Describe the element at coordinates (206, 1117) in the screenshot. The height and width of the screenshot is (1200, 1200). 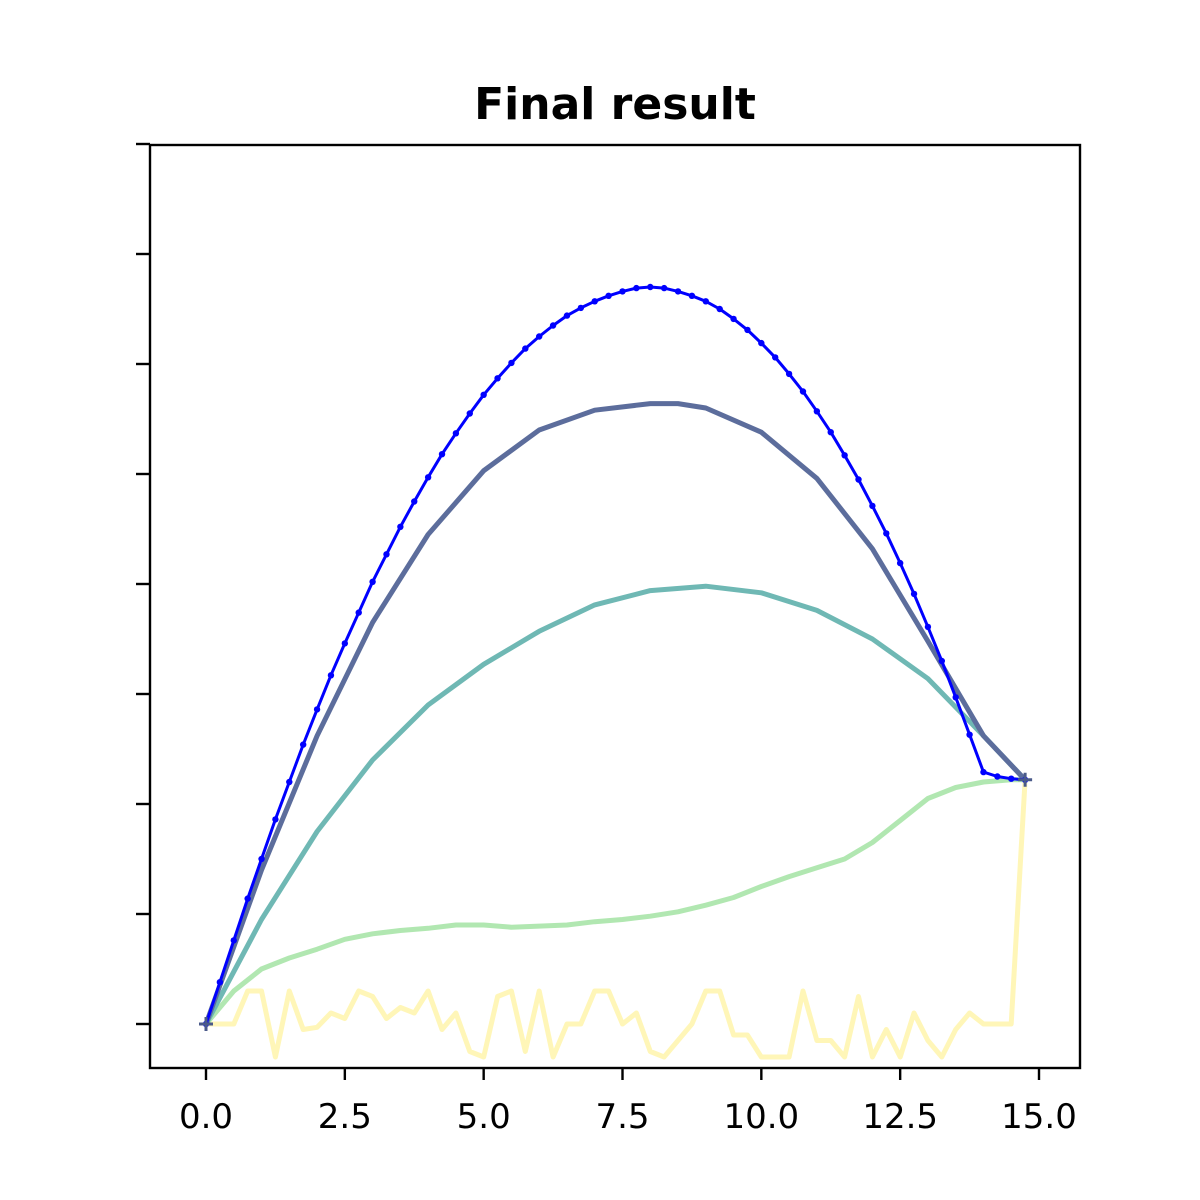
I see `x-tick-label: 0.0` at that location.